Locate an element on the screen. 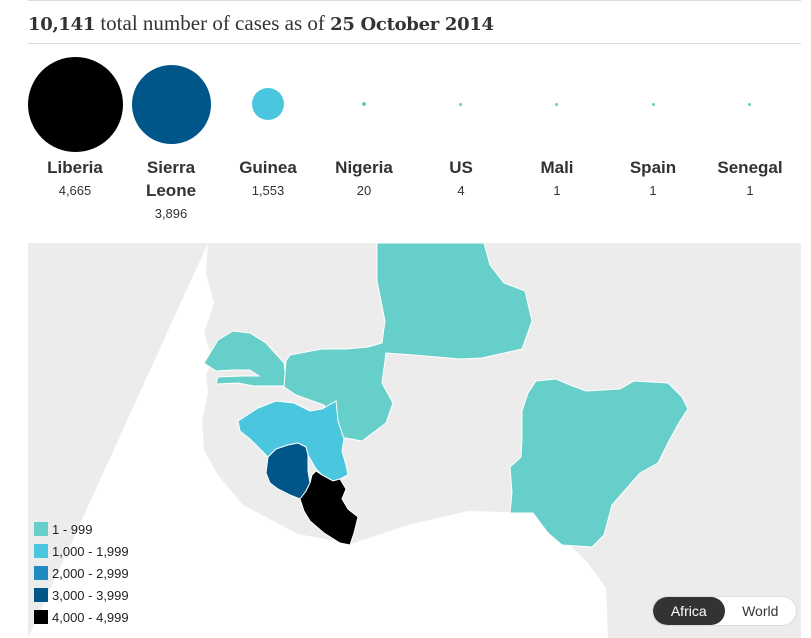 This screenshot has height=638, width=811. top-rule is located at coordinates (414, 0).